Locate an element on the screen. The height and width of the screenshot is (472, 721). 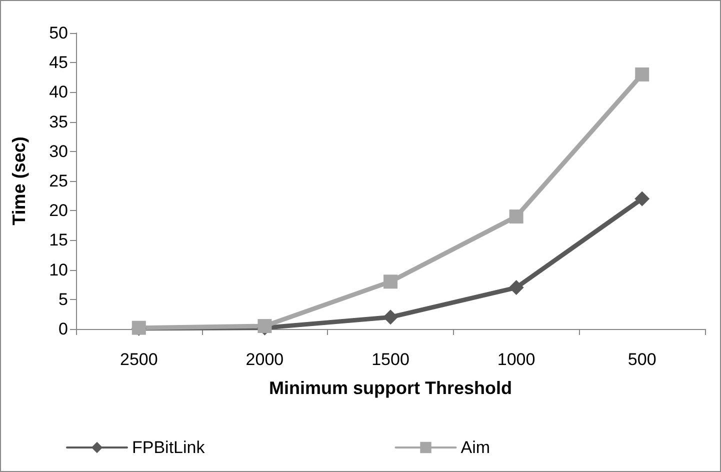
x-tick-label: 2000 is located at coordinates (265, 359).